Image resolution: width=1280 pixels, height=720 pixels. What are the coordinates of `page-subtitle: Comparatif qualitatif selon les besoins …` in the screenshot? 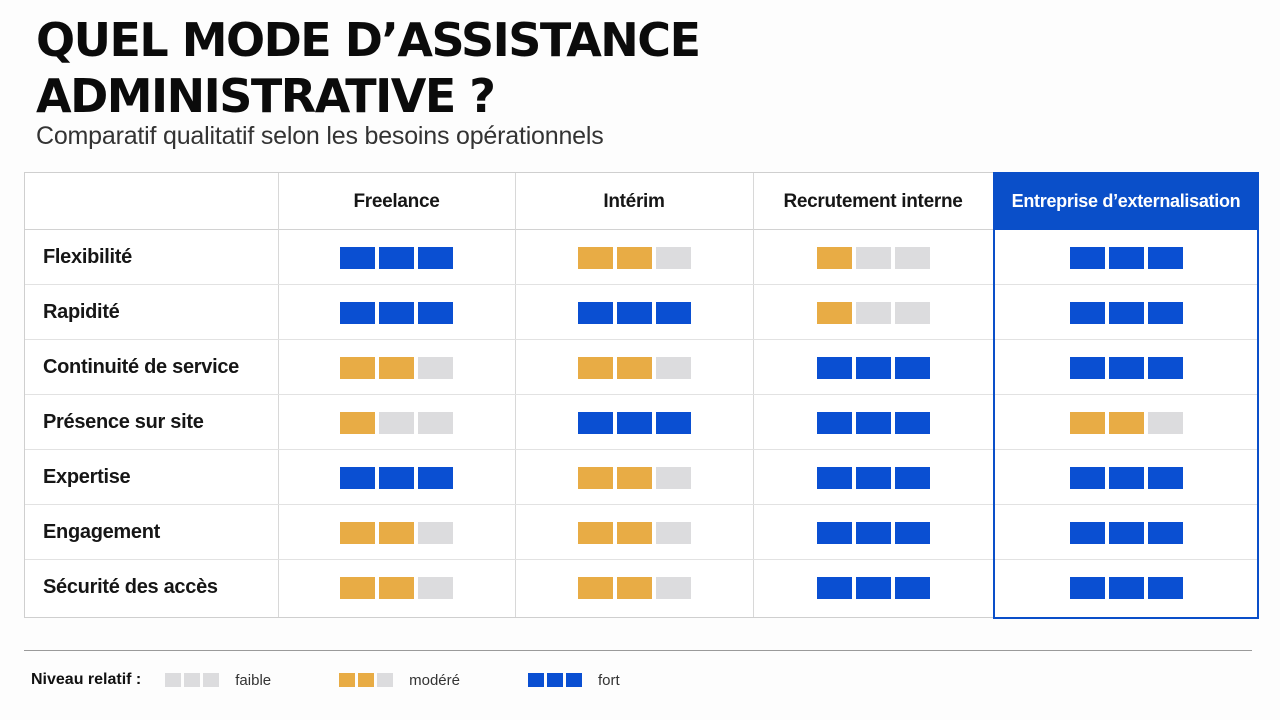 It's located at (320, 136).